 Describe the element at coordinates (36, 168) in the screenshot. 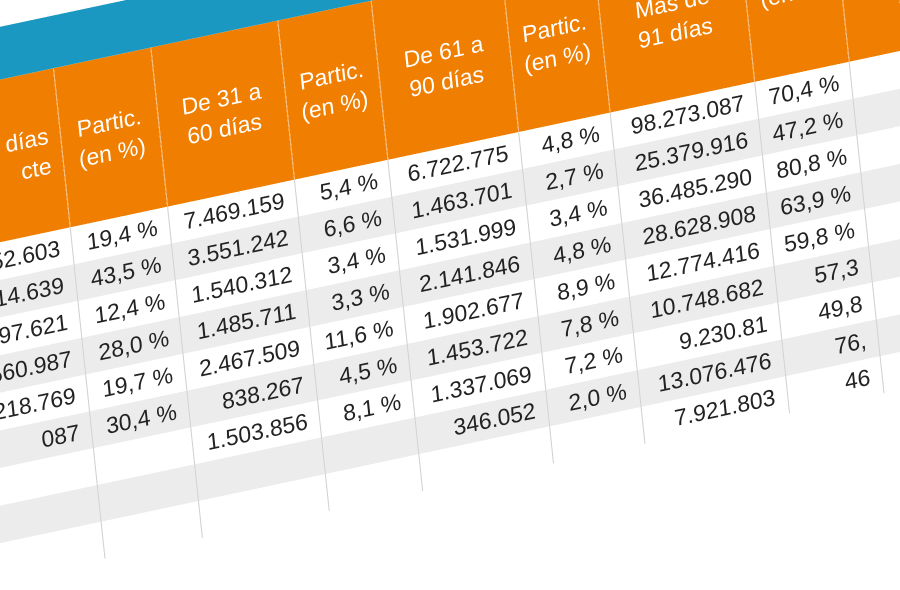

I see `header-line: cte` at that location.